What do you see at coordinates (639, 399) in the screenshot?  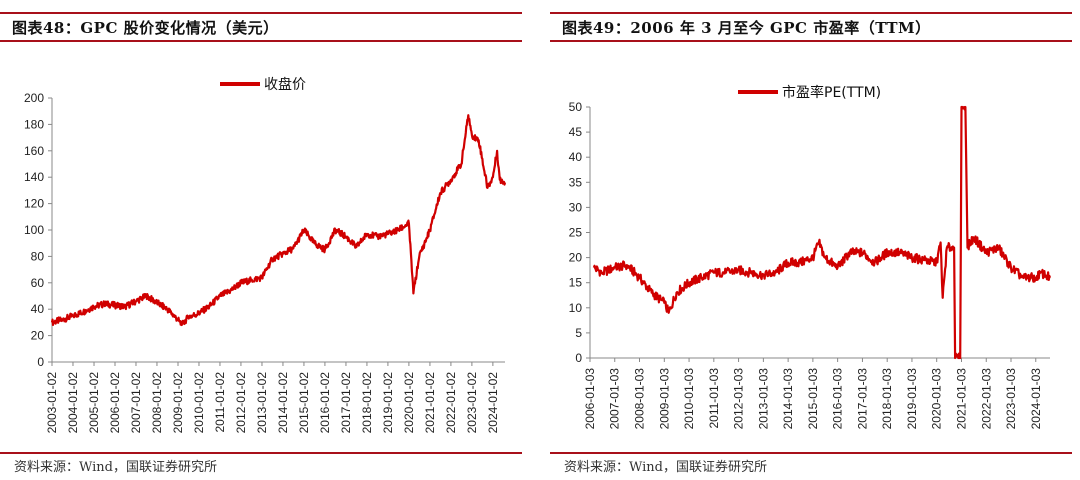 I see `x-tick-label: 2008-01-03` at bounding box center [639, 399].